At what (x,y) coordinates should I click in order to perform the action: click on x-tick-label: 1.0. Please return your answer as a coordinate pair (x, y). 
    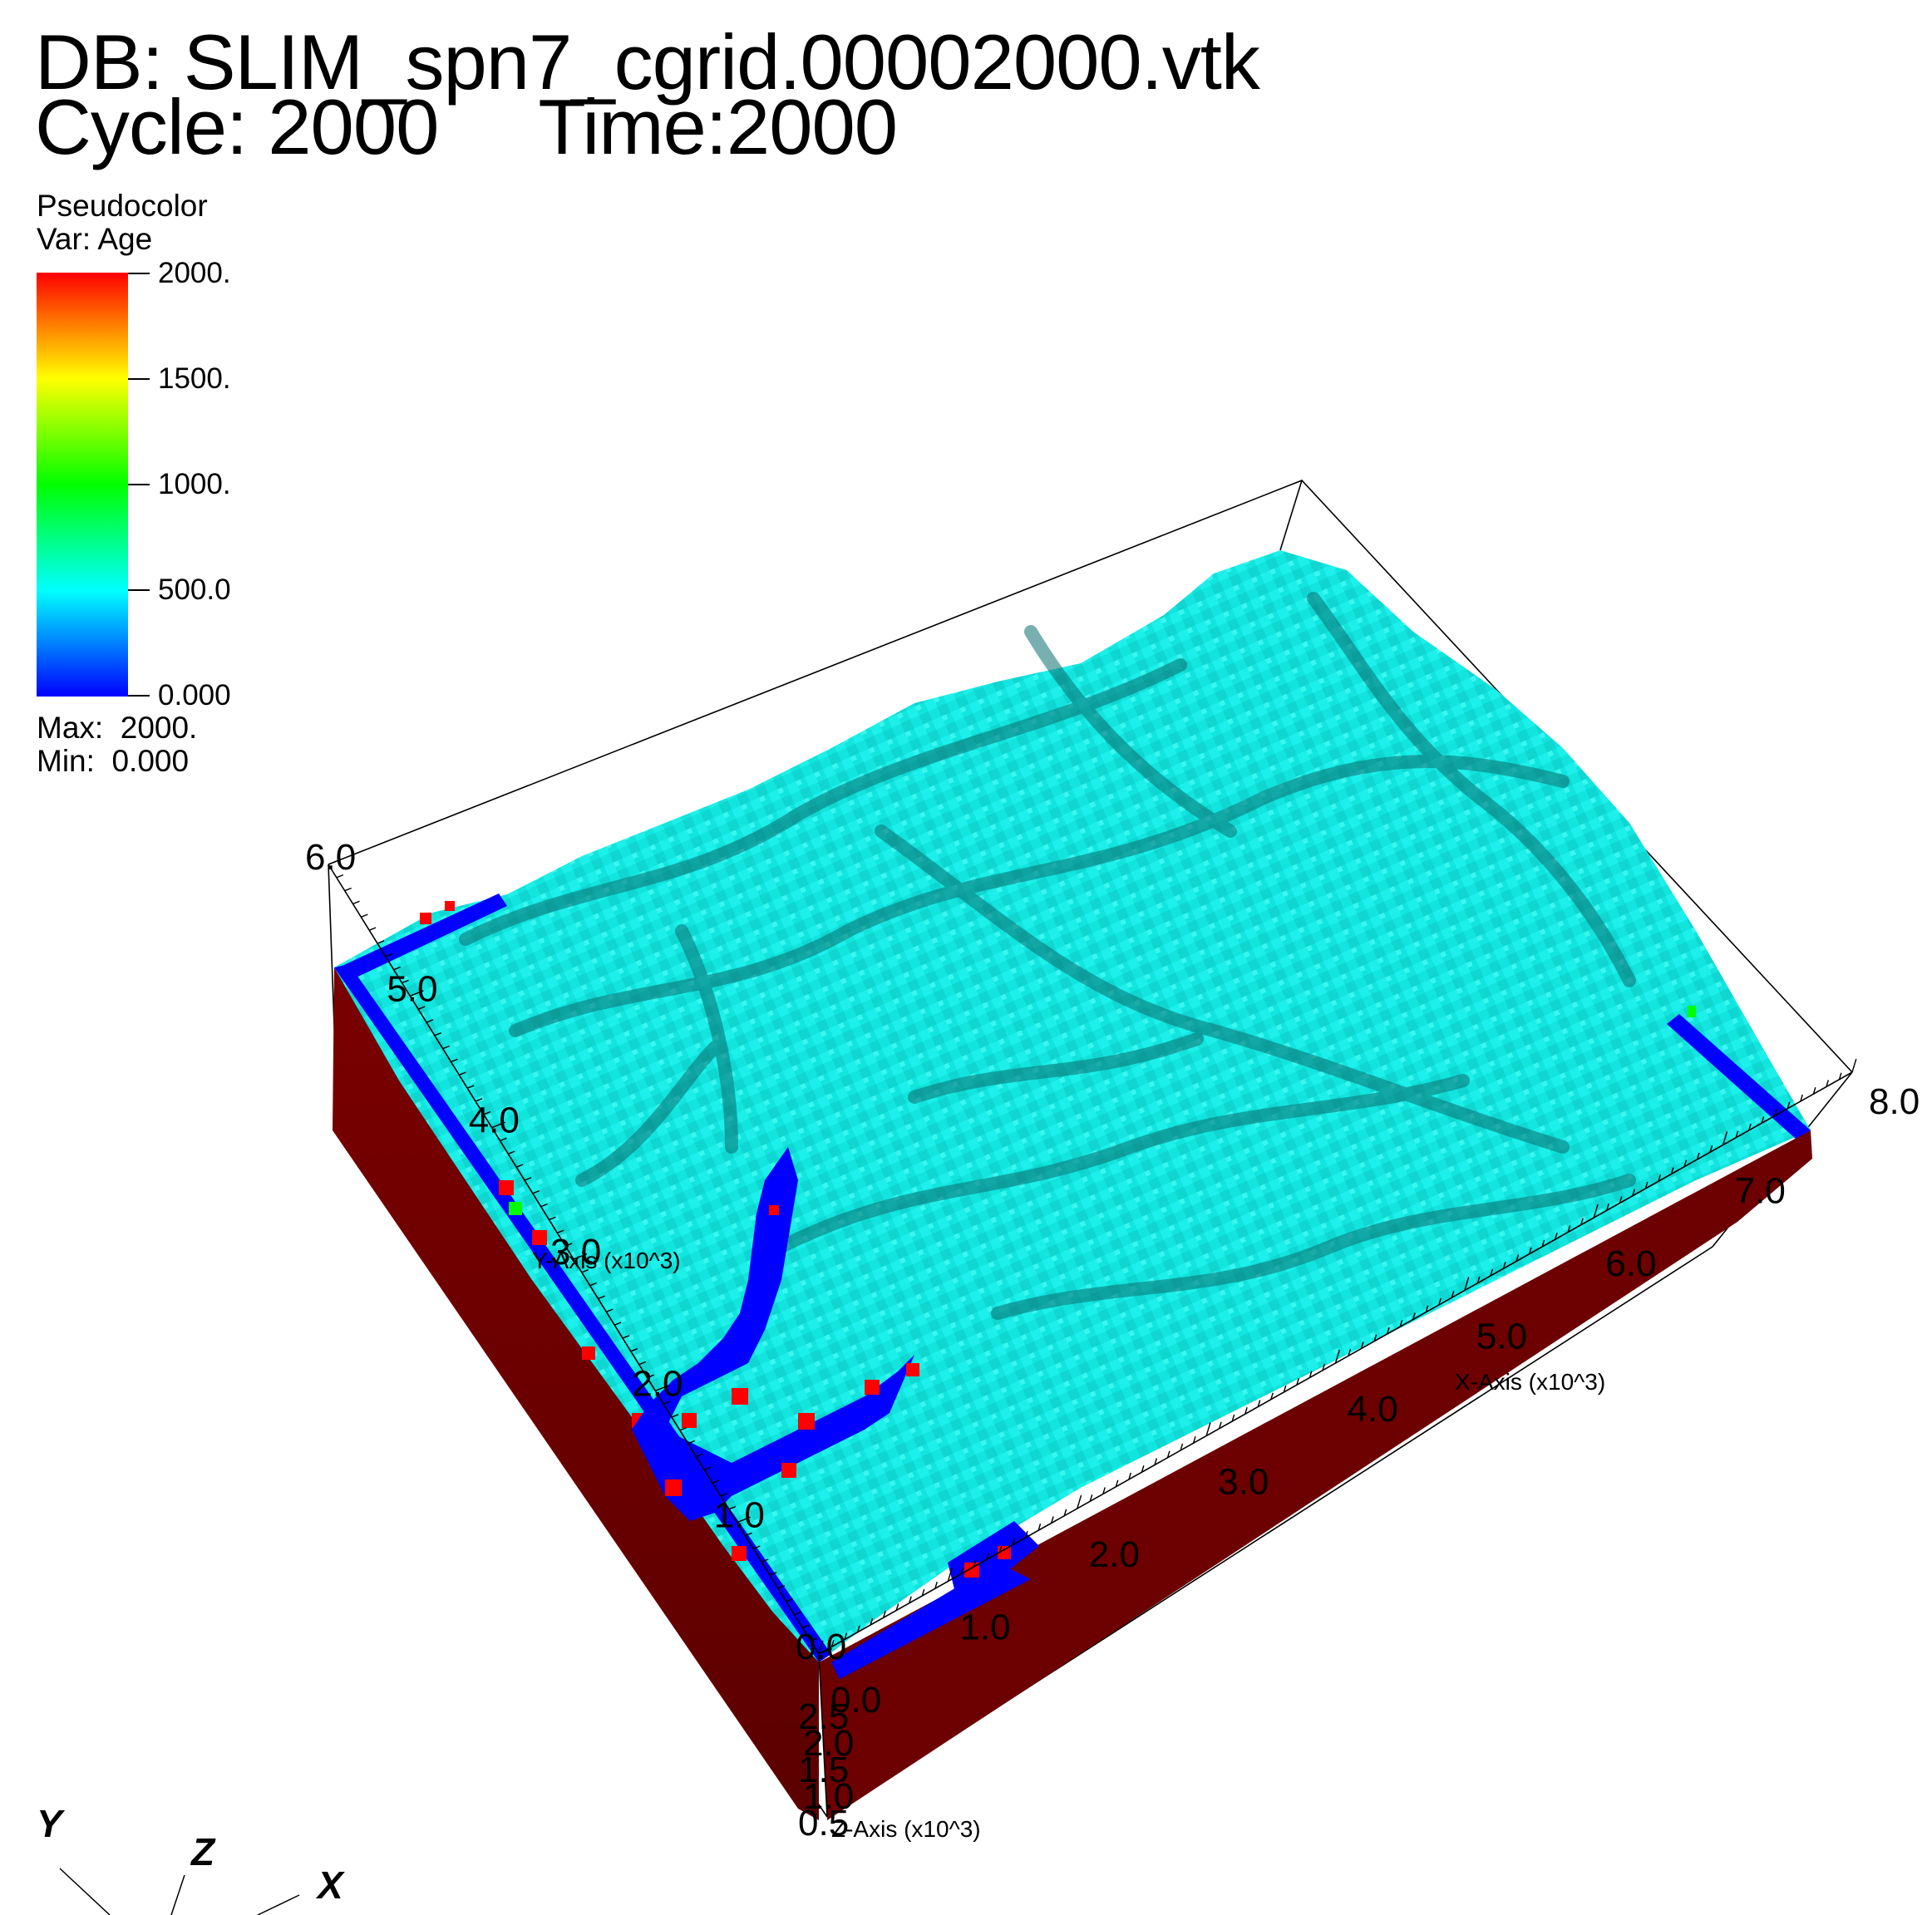
    Looking at the image, I should click on (984, 1627).